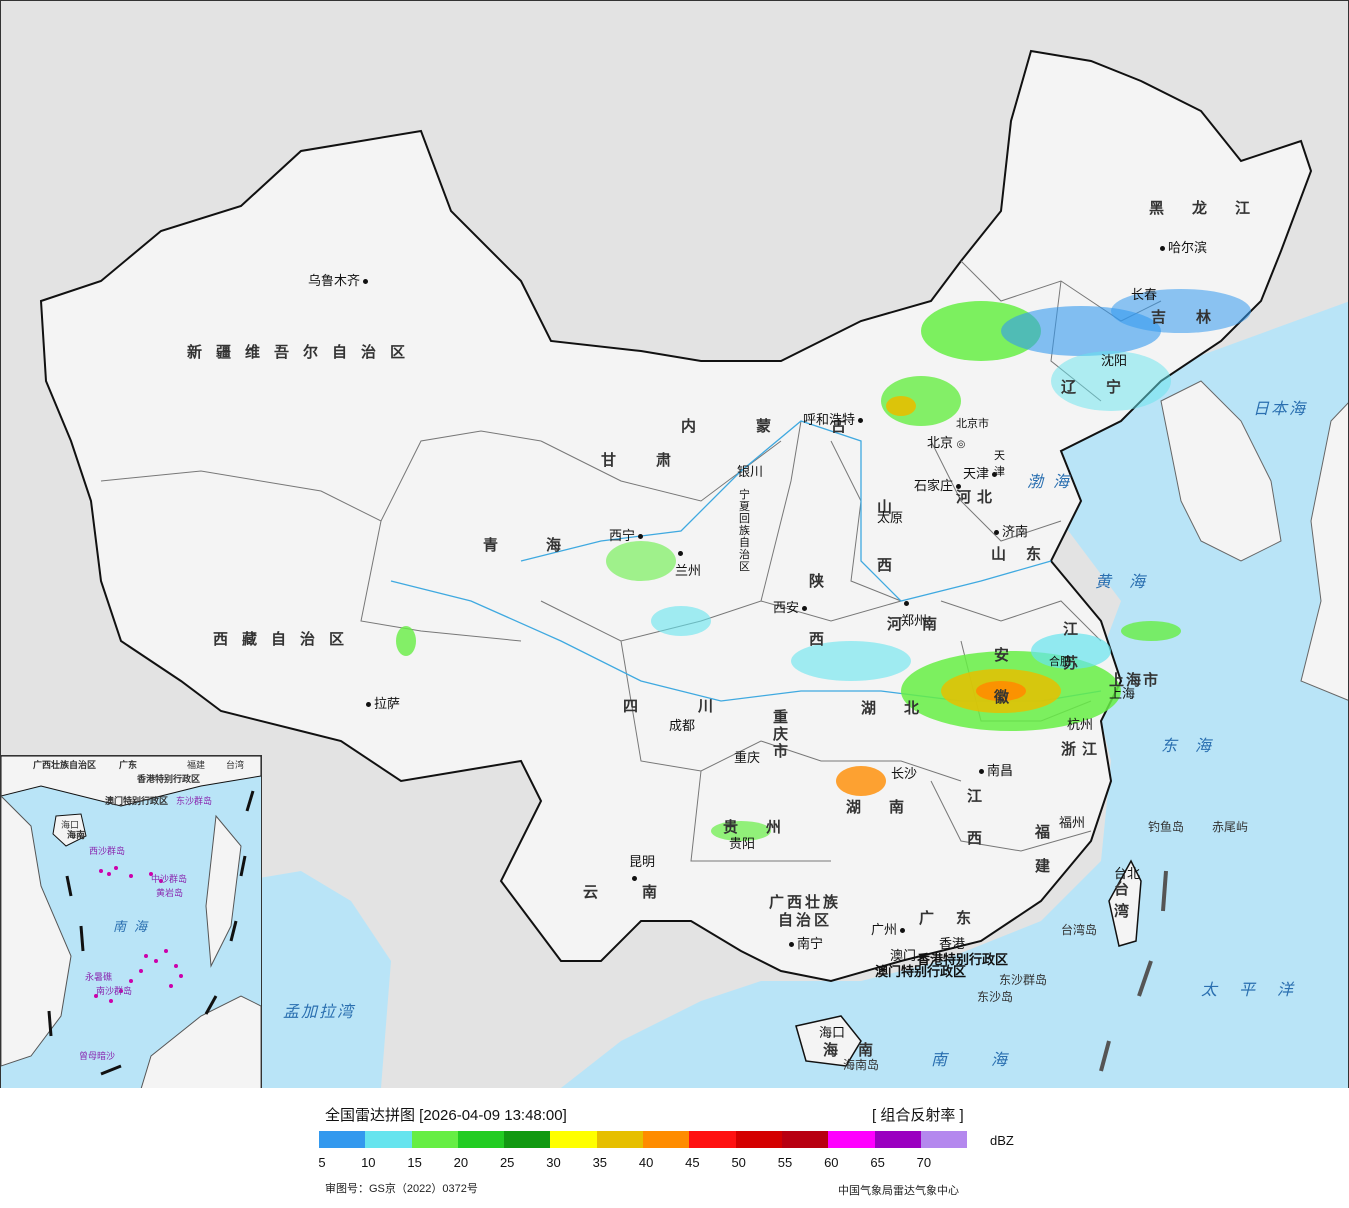  Describe the element at coordinates (939, 484) in the screenshot. I see `city-label: 石家庄` at that location.